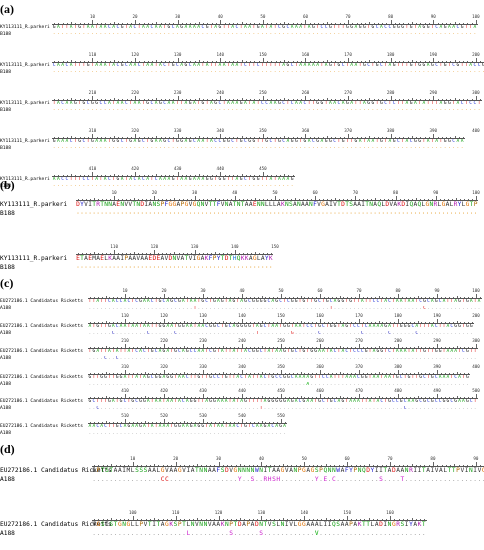  I want to click on ruler-tick-label: 70, so click(355, 192).